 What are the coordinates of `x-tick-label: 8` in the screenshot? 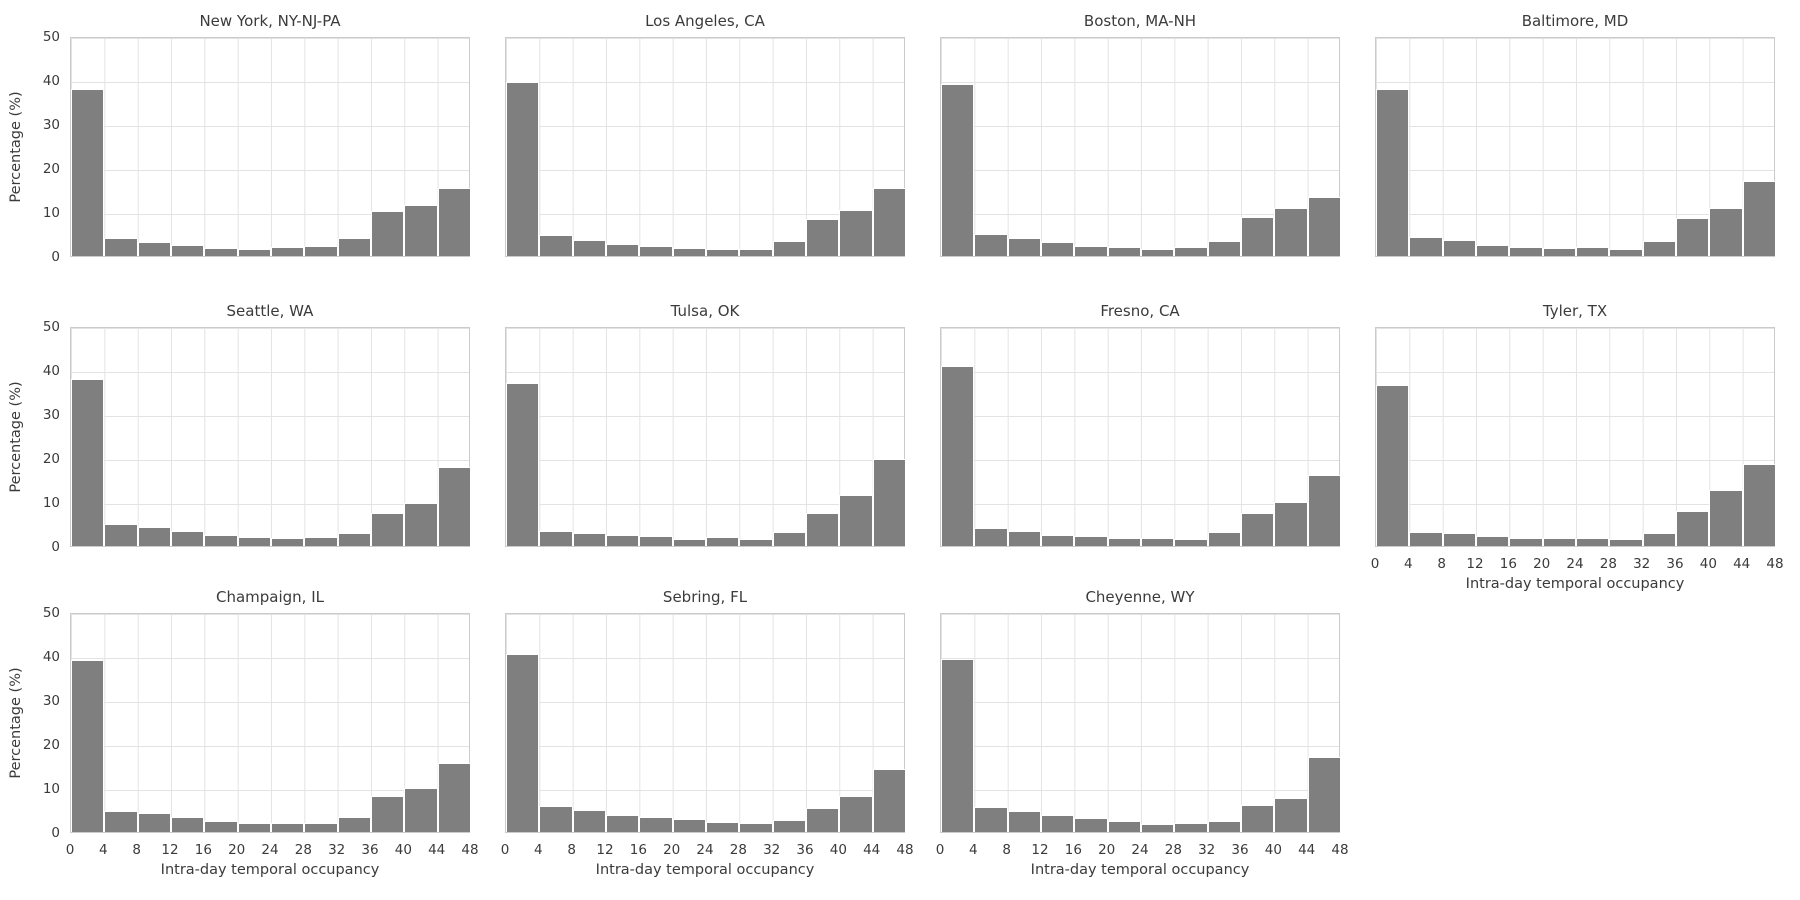 It's located at (1441, 564).